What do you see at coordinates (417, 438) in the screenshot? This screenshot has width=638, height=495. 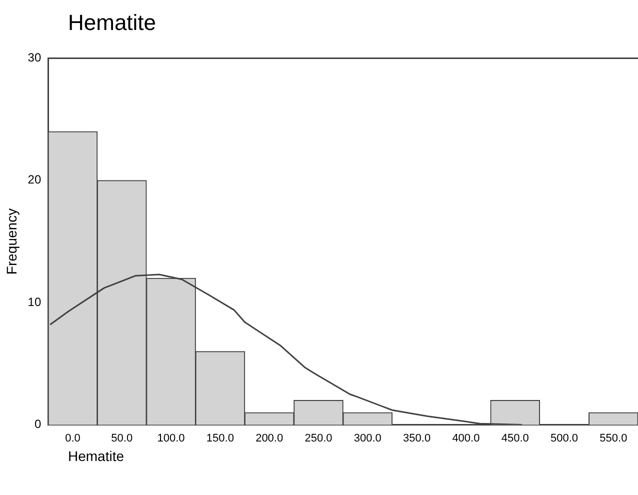 I see `x-tick-label: 350.0` at bounding box center [417, 438].